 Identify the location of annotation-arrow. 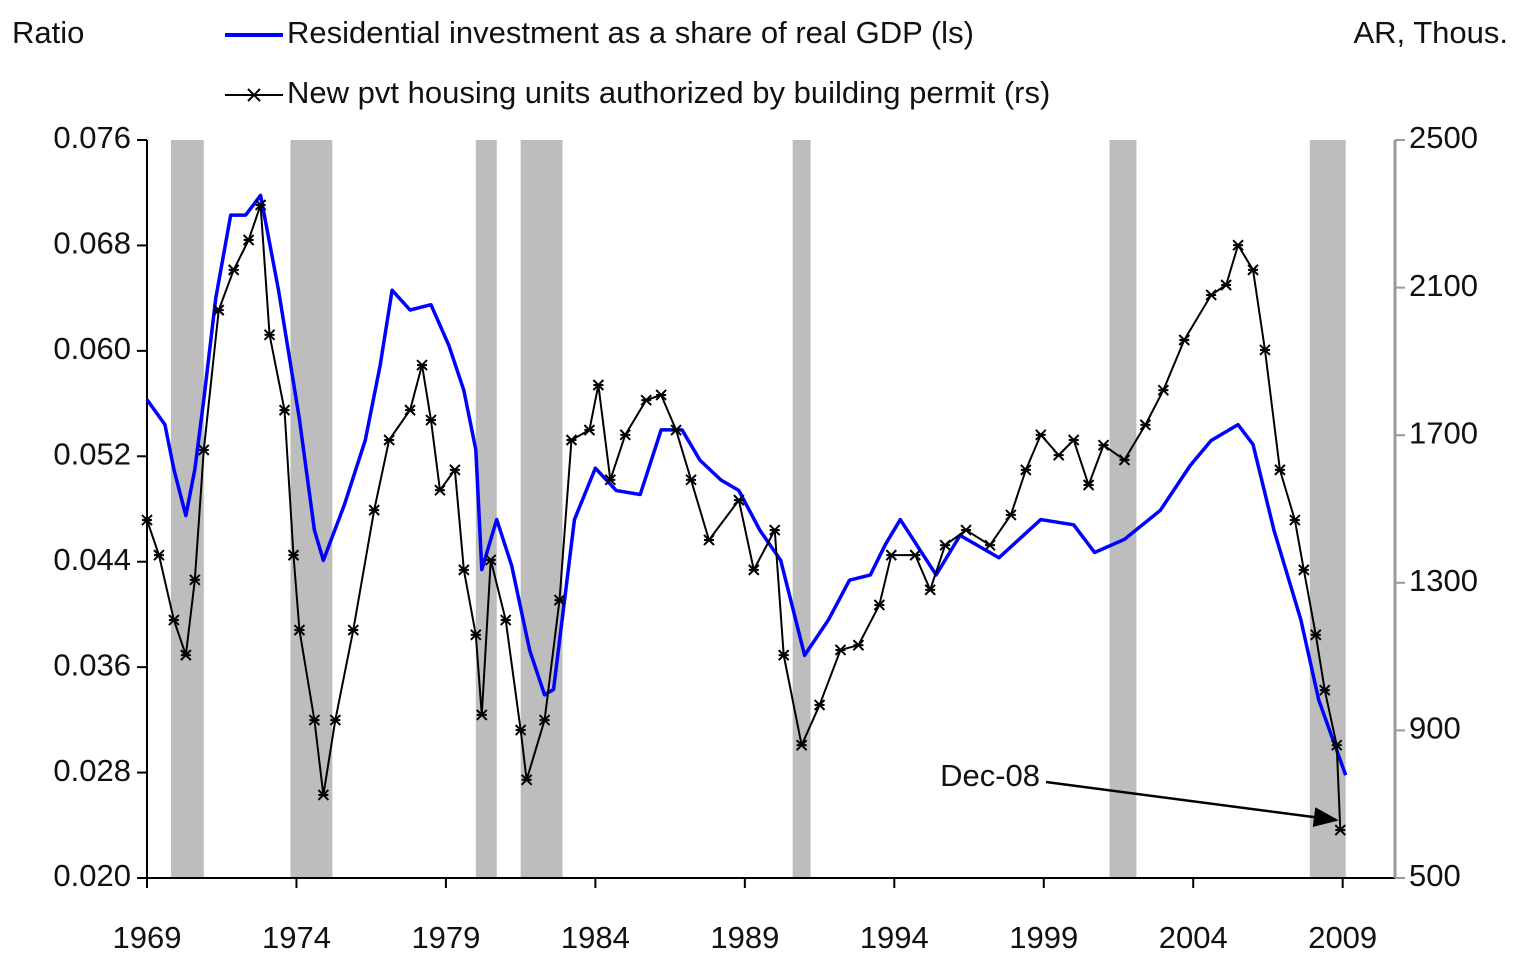
(1192, 804).